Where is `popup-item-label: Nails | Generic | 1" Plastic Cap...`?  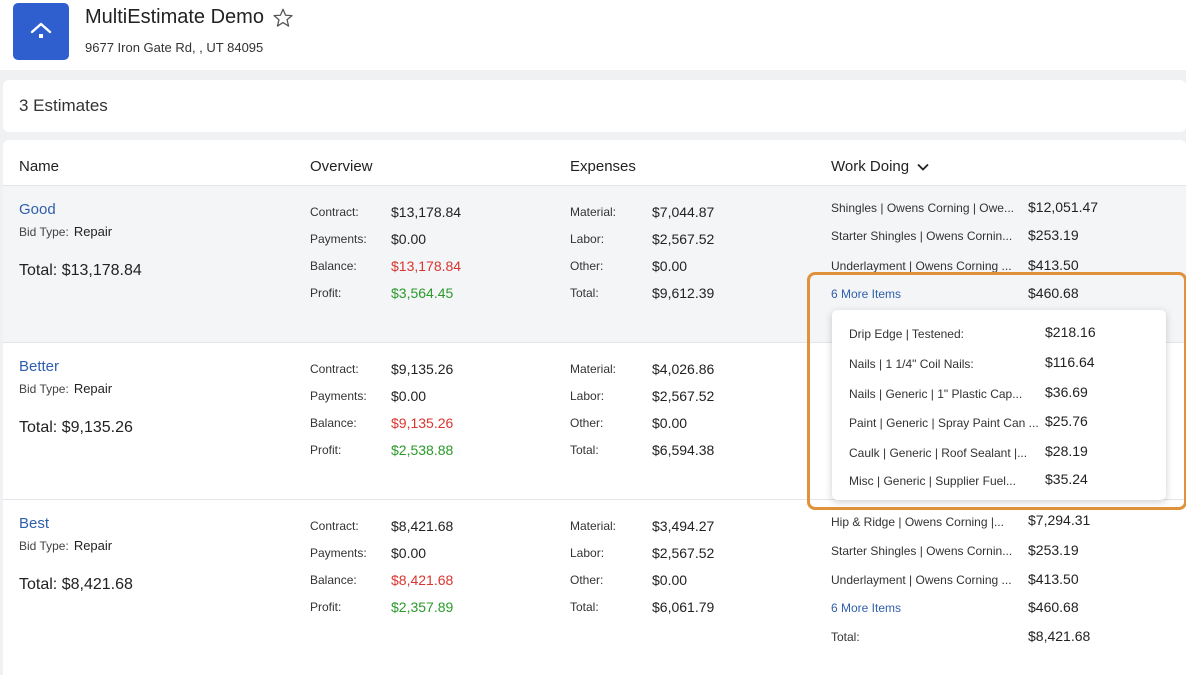
popup-item-label: Nails | Generic | 1" Plastic Cap... is located at coordinates (936, 394).